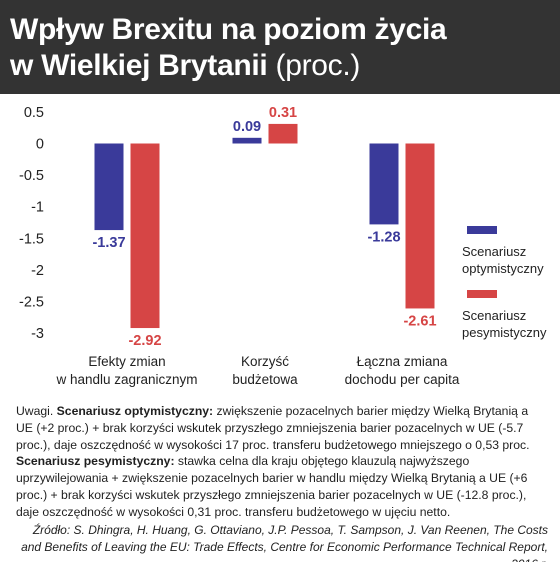 This screenshot has height=562, width=560. Describe the element at coordinates (31, 303) in the screenshot. I see `y-tick-label: -2.5` at that location.